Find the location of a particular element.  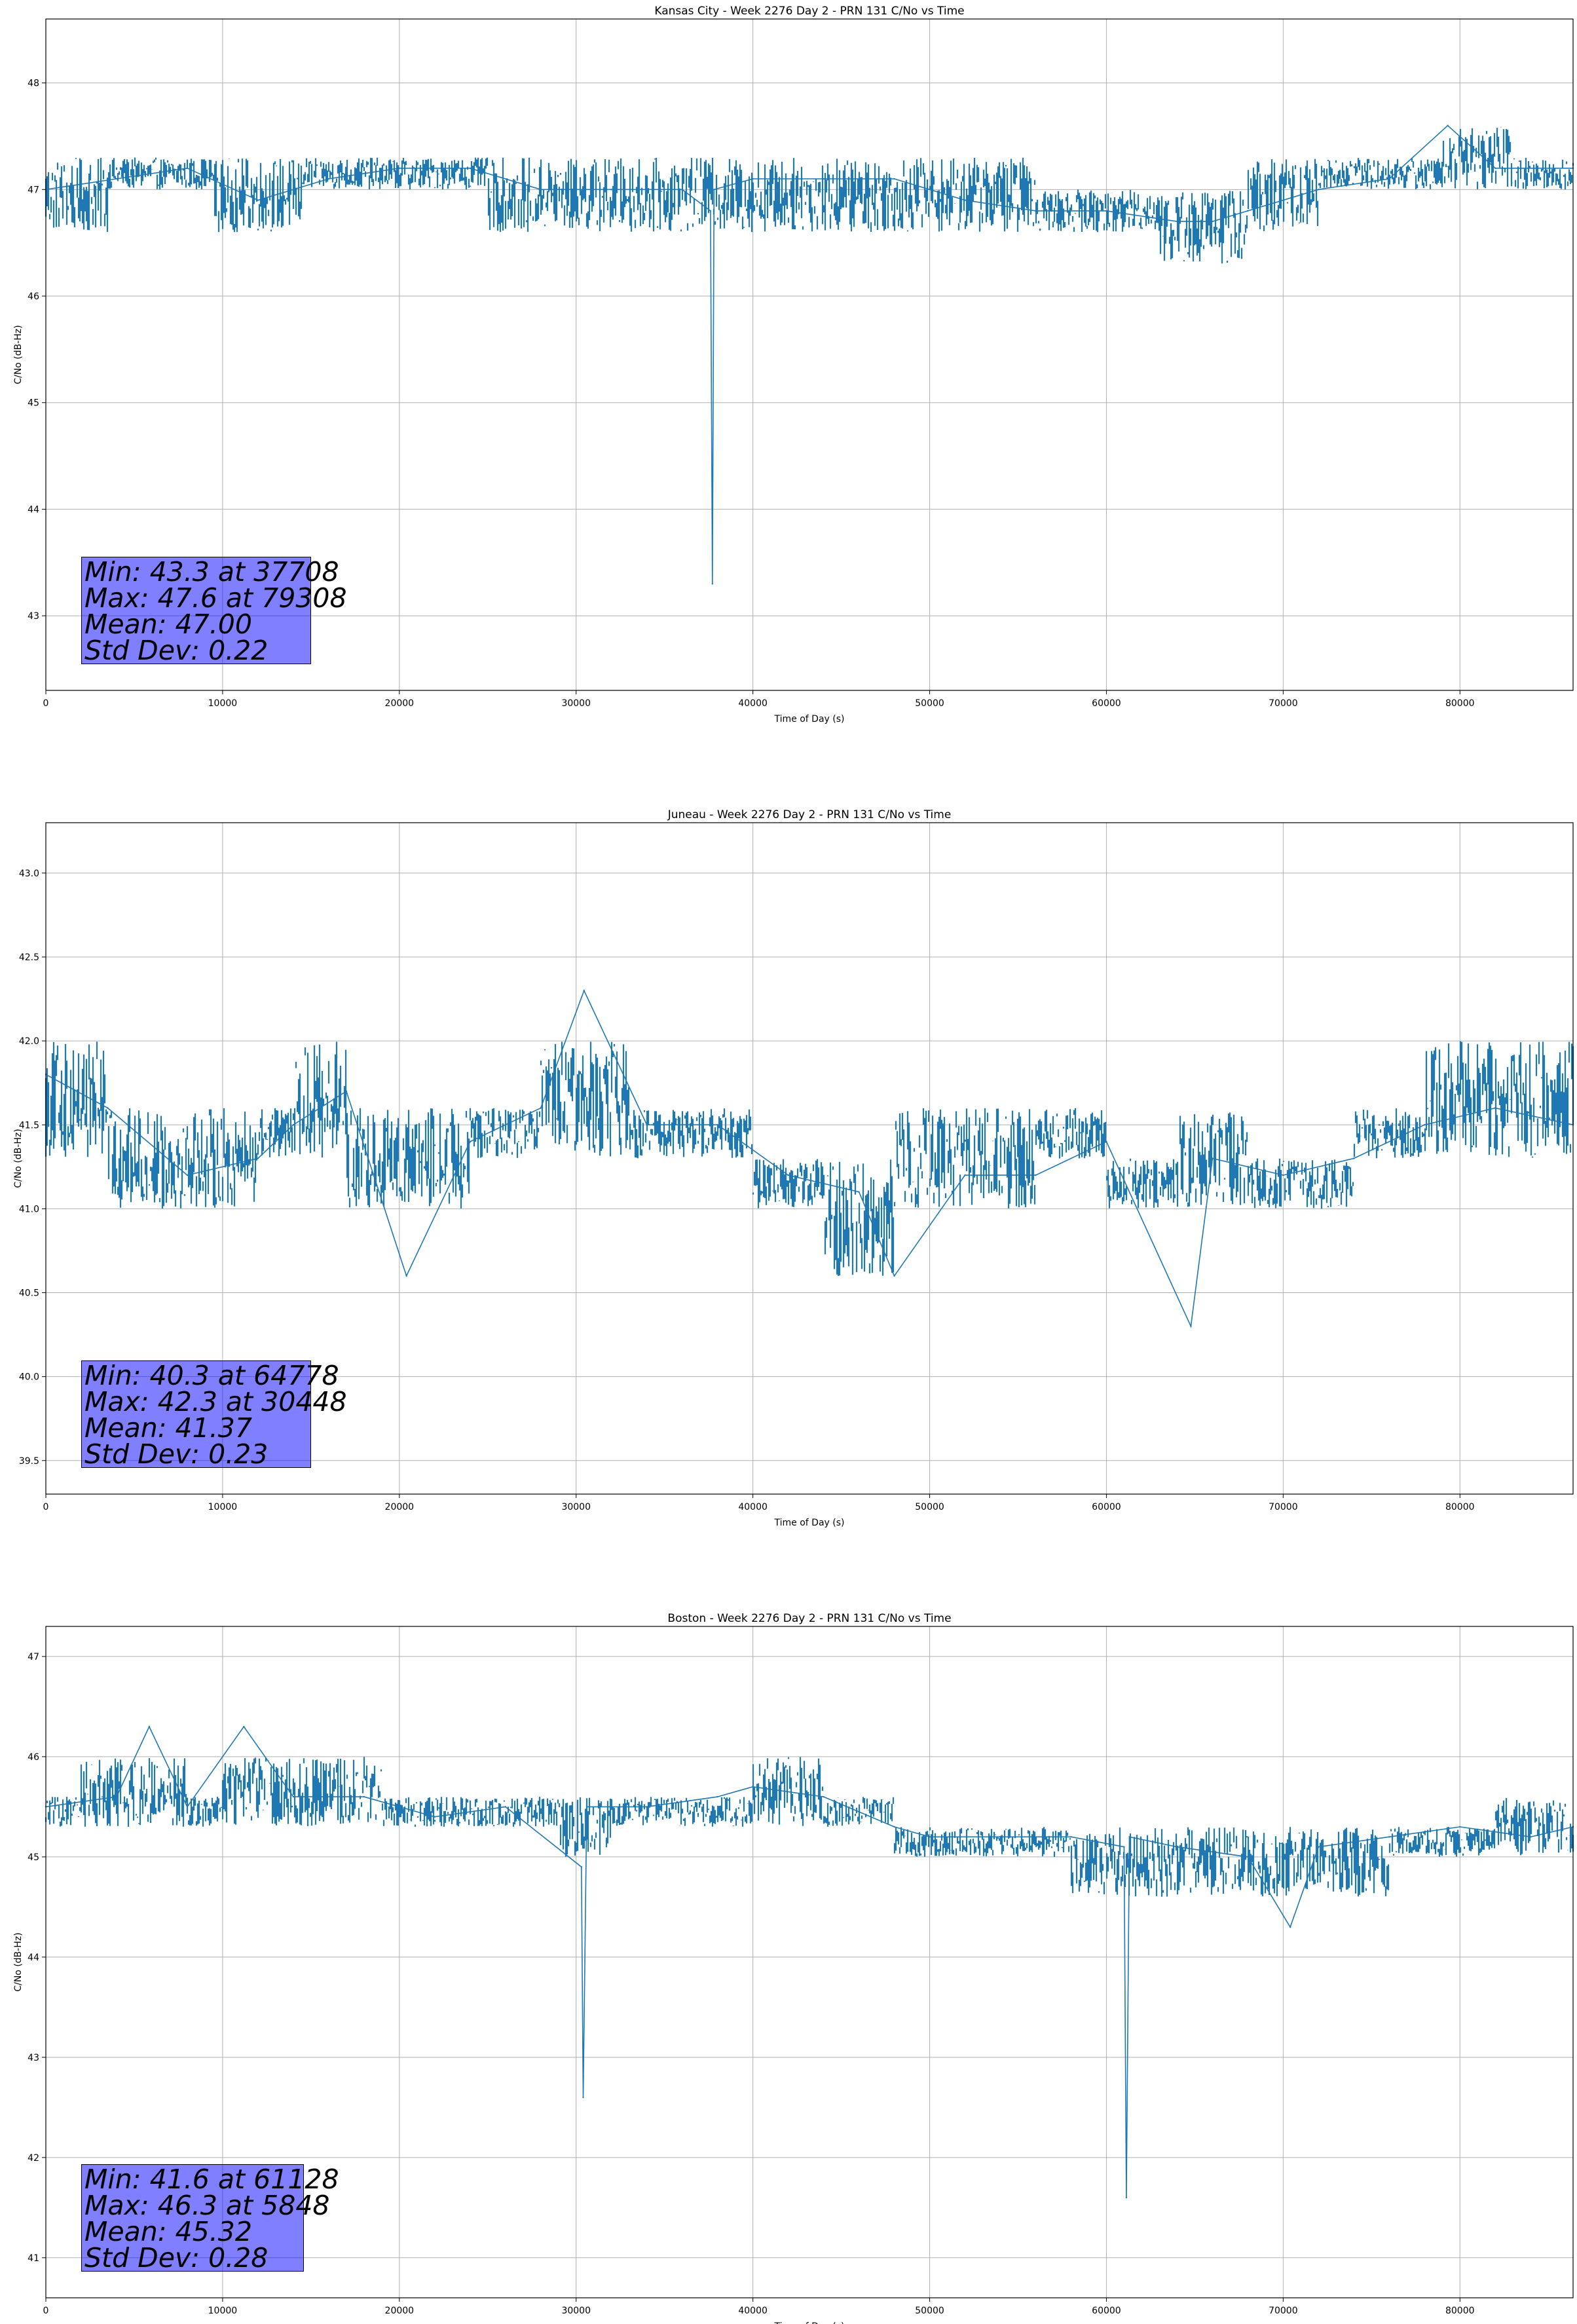

y-tick-label: 47 is located at coordinates (33, 190).